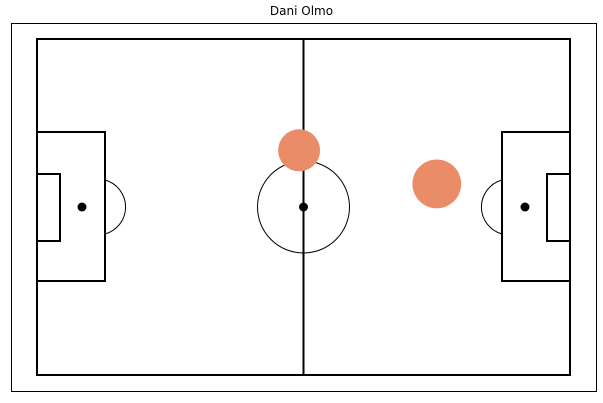 The width and height of the screenshot is (603, 403). I want to click on left-penalty-arc, so click(115, 207).